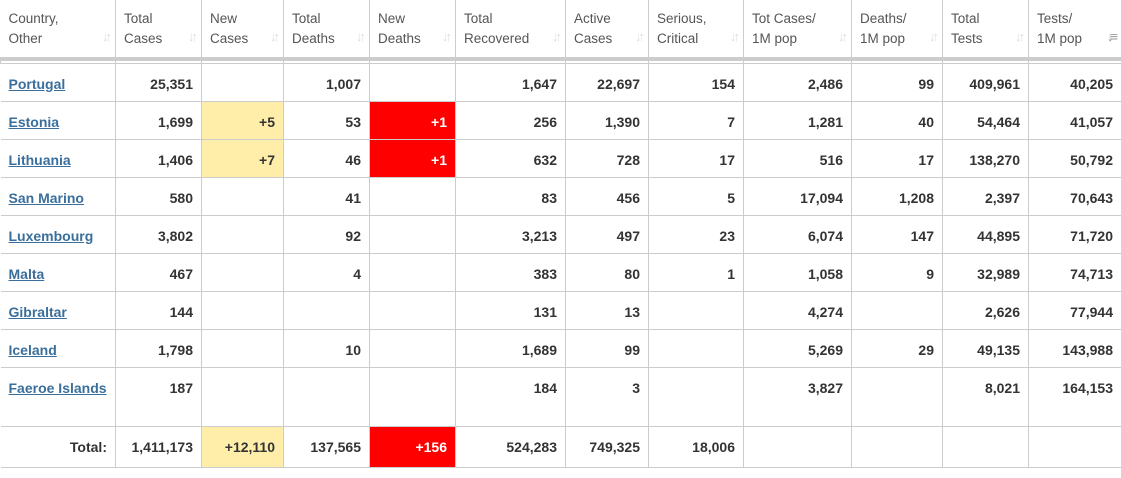  I want to click on column-header-new-deaths: New Deaths ↓↑, so click(412, 30).